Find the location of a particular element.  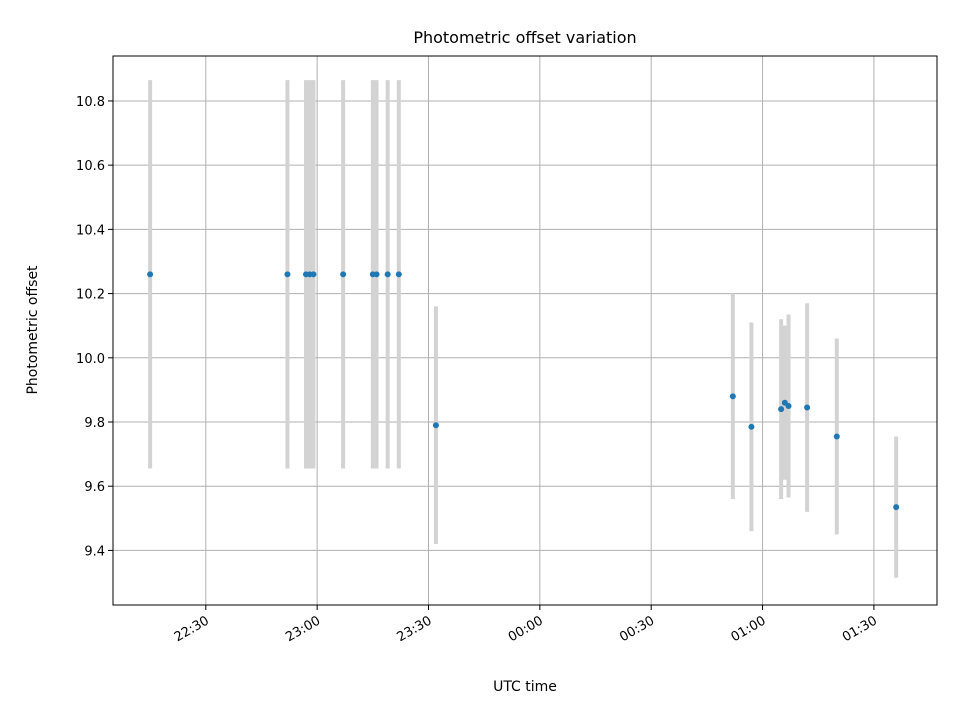

y-tick-label: 10.6 is located at coordinates (90, 166).